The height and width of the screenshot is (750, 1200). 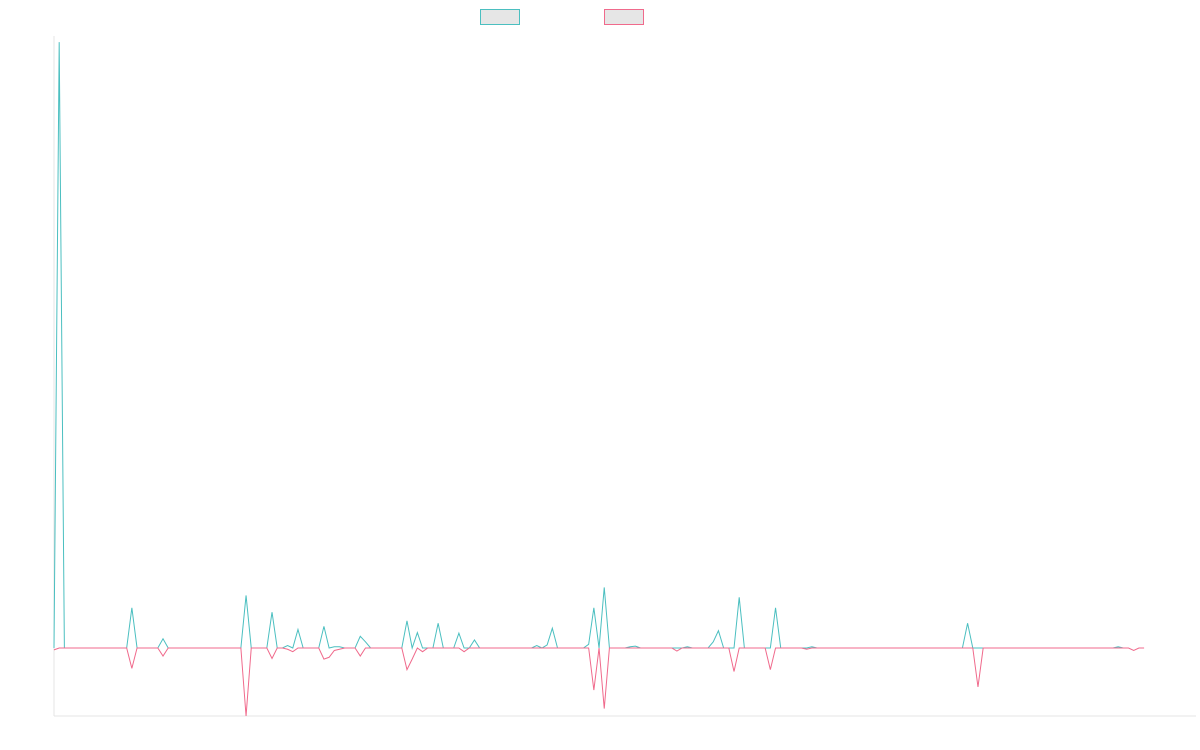 What do you see at coordinates (600, 18) in the screenshot?
I see `chart-legend` at bounding box center [600, 18].